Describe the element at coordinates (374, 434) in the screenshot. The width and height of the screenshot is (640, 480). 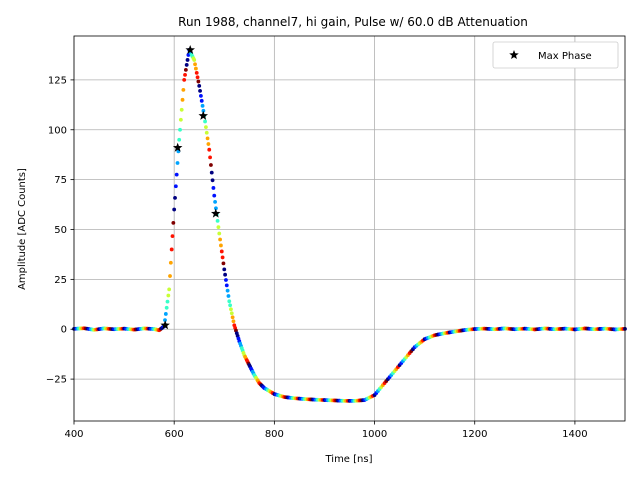
I see `x-tick-label: 1000` at that location.